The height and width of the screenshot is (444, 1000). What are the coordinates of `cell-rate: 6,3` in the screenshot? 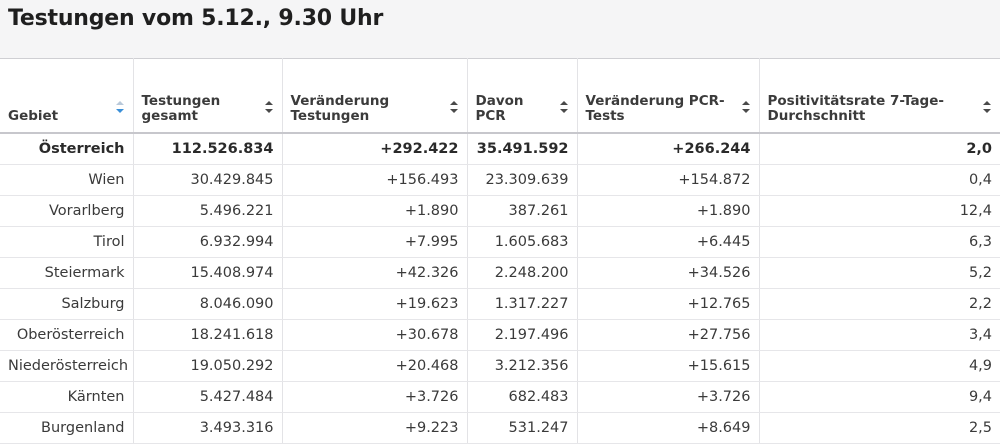 It's located at (879, 242).